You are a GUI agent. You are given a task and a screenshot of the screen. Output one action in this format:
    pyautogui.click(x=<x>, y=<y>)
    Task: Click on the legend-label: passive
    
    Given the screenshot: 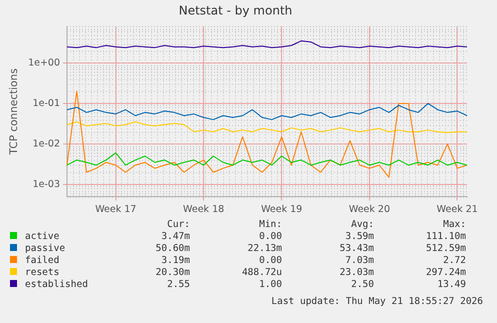 What is the action you would take?
    pyautogui.click(x=45, y=248)
    